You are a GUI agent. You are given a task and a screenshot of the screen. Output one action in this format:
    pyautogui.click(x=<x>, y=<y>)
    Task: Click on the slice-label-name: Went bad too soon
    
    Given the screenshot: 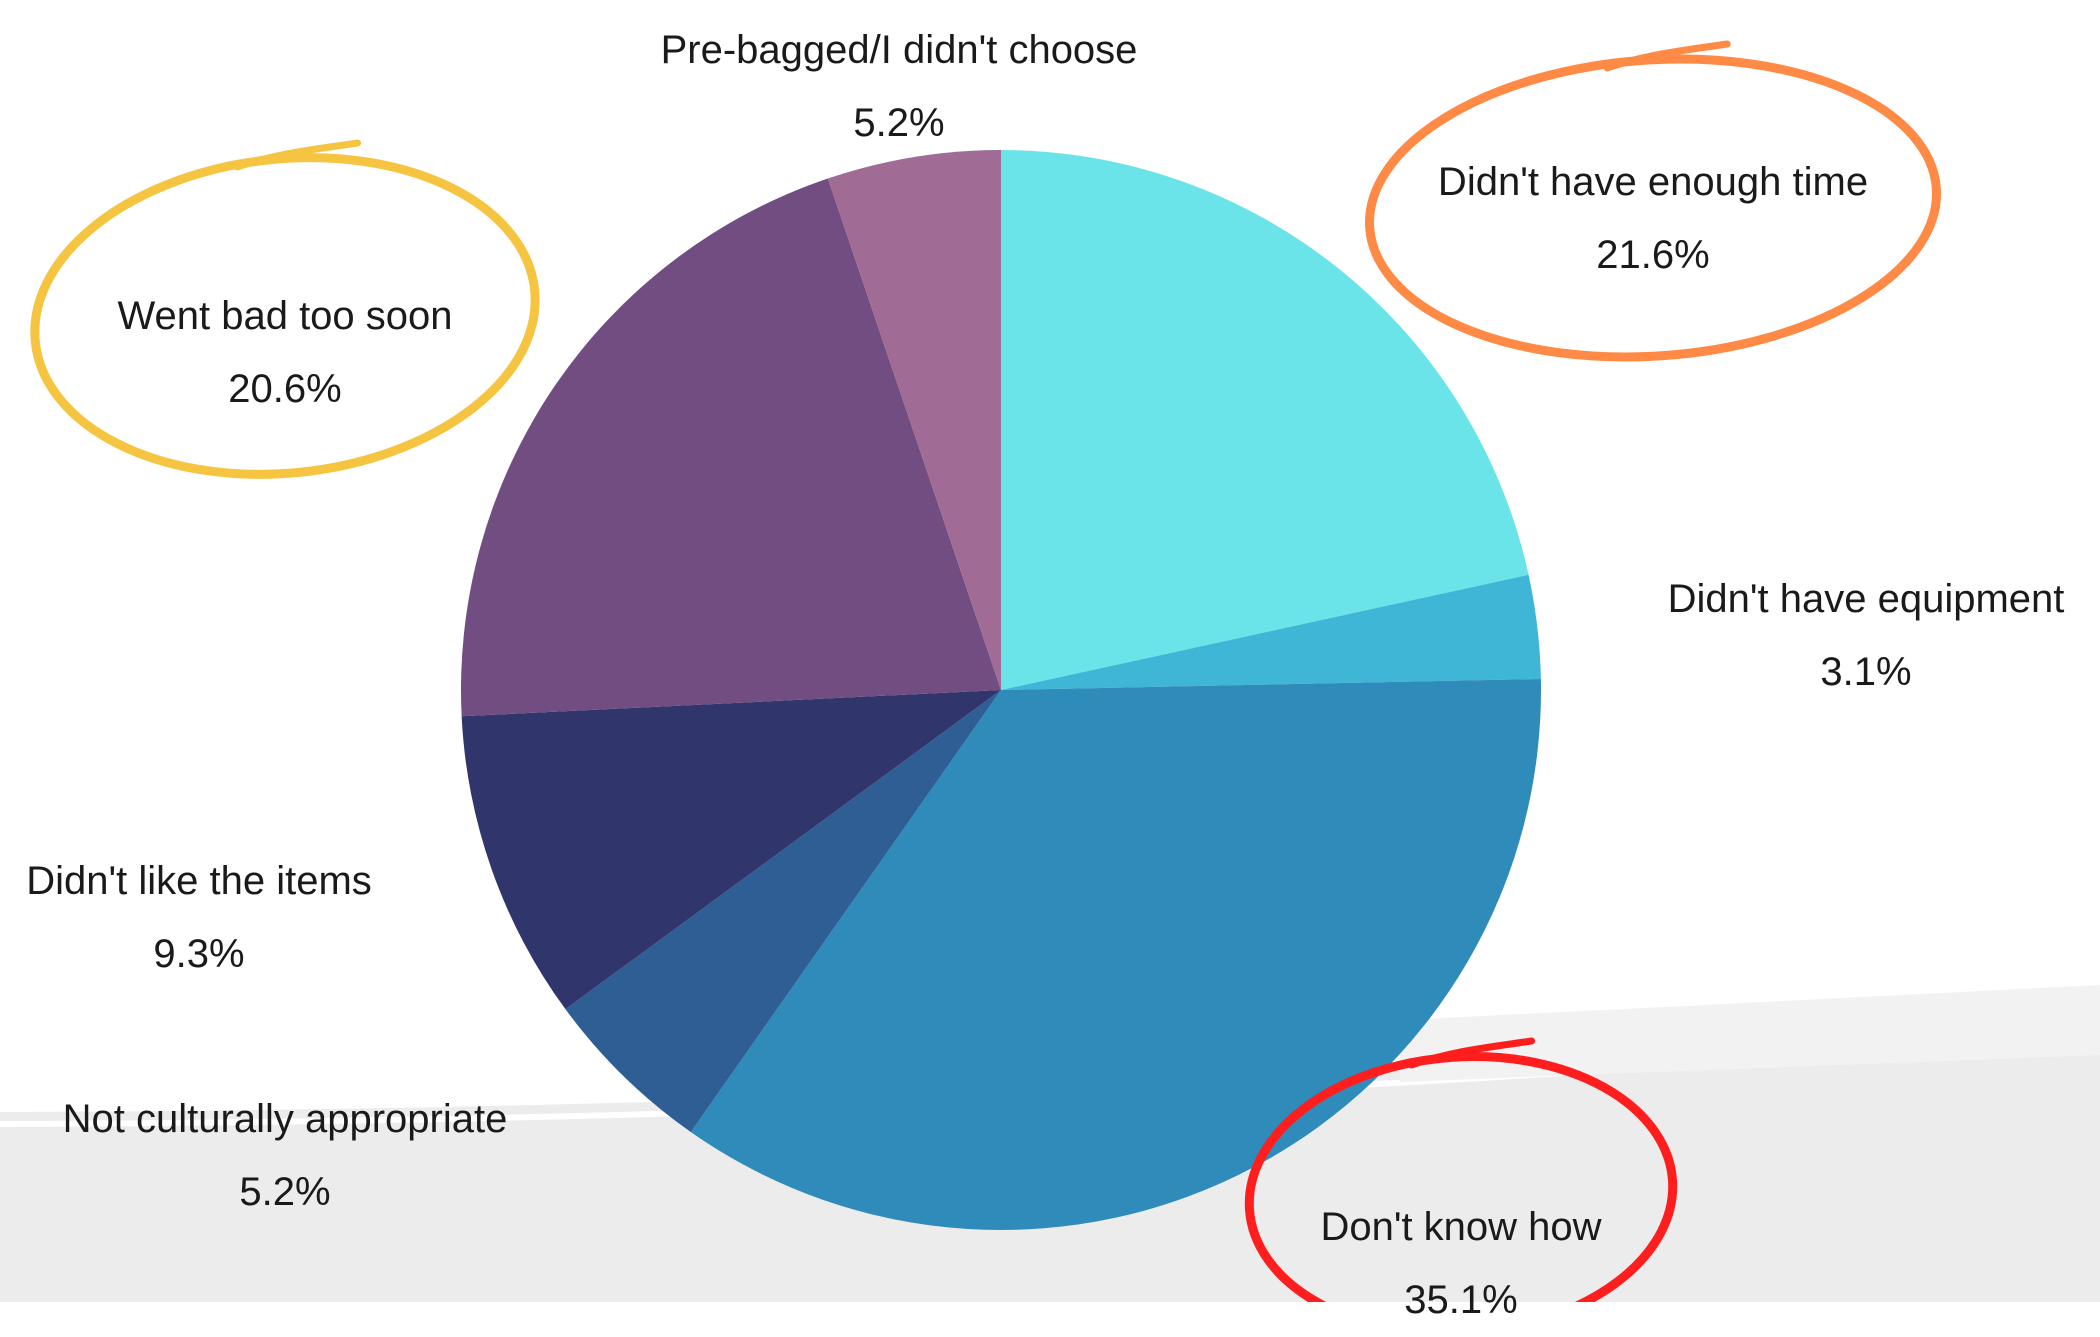 What is the action you would take?
    pyautogui.click(x=285, y=316)
    